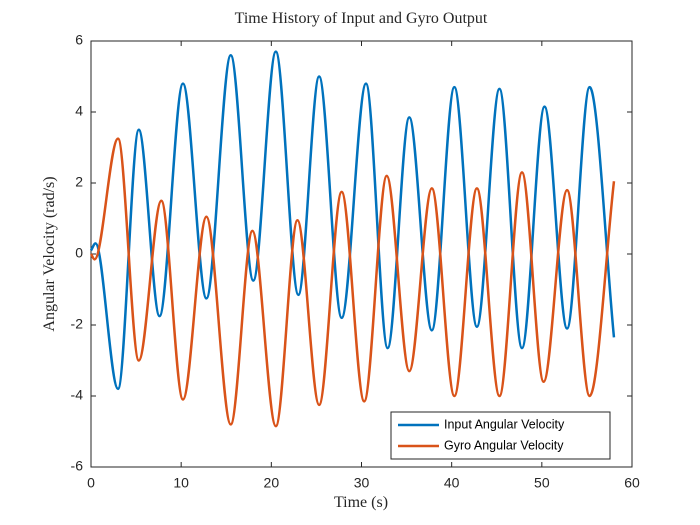 The image size is (700, 525). What do you see at coordinates (272, 483) in the screenshot?
I see `x-tick-label: 20` at bounding box center [272, 483].